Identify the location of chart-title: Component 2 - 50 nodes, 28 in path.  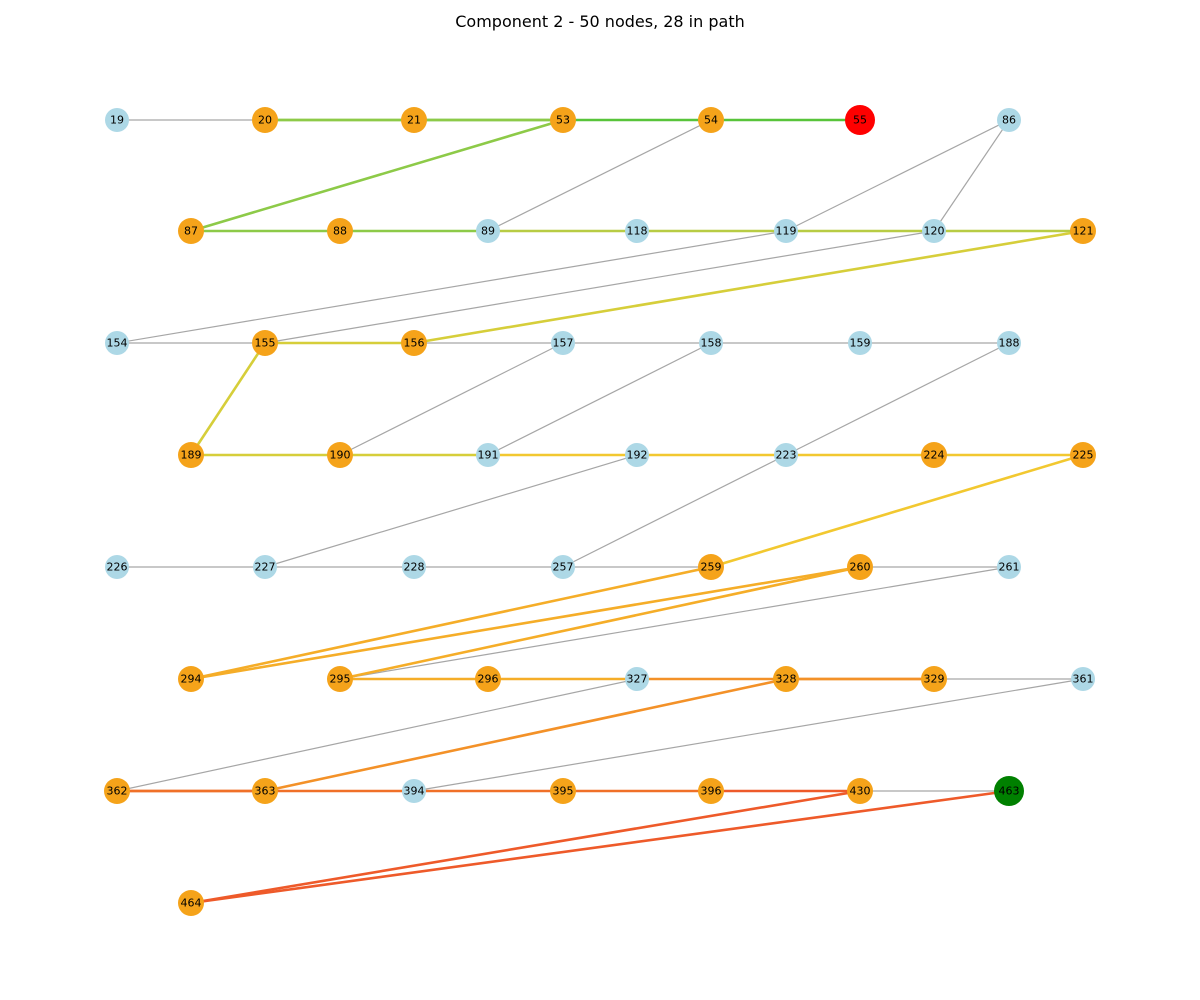
(600, 21).